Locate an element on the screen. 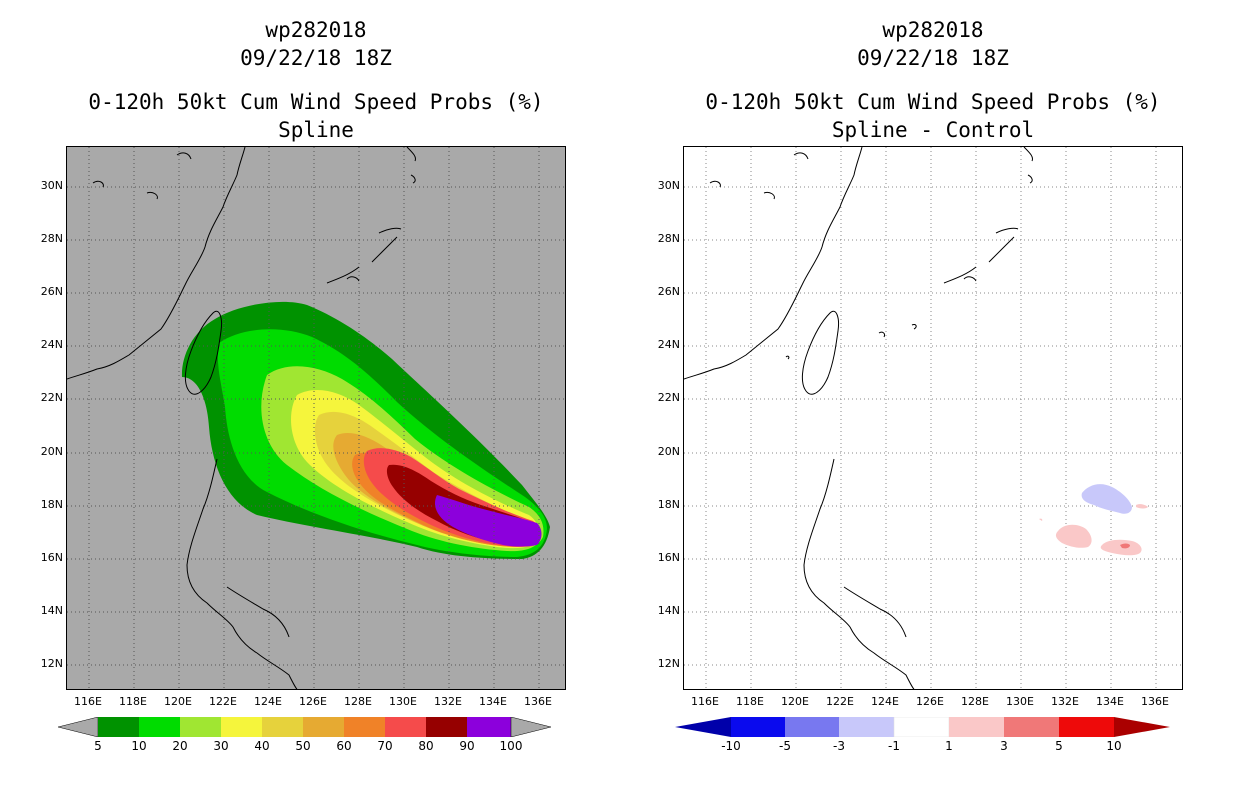  left-colorbar-label: 60 is located at coordinates (344, 746).